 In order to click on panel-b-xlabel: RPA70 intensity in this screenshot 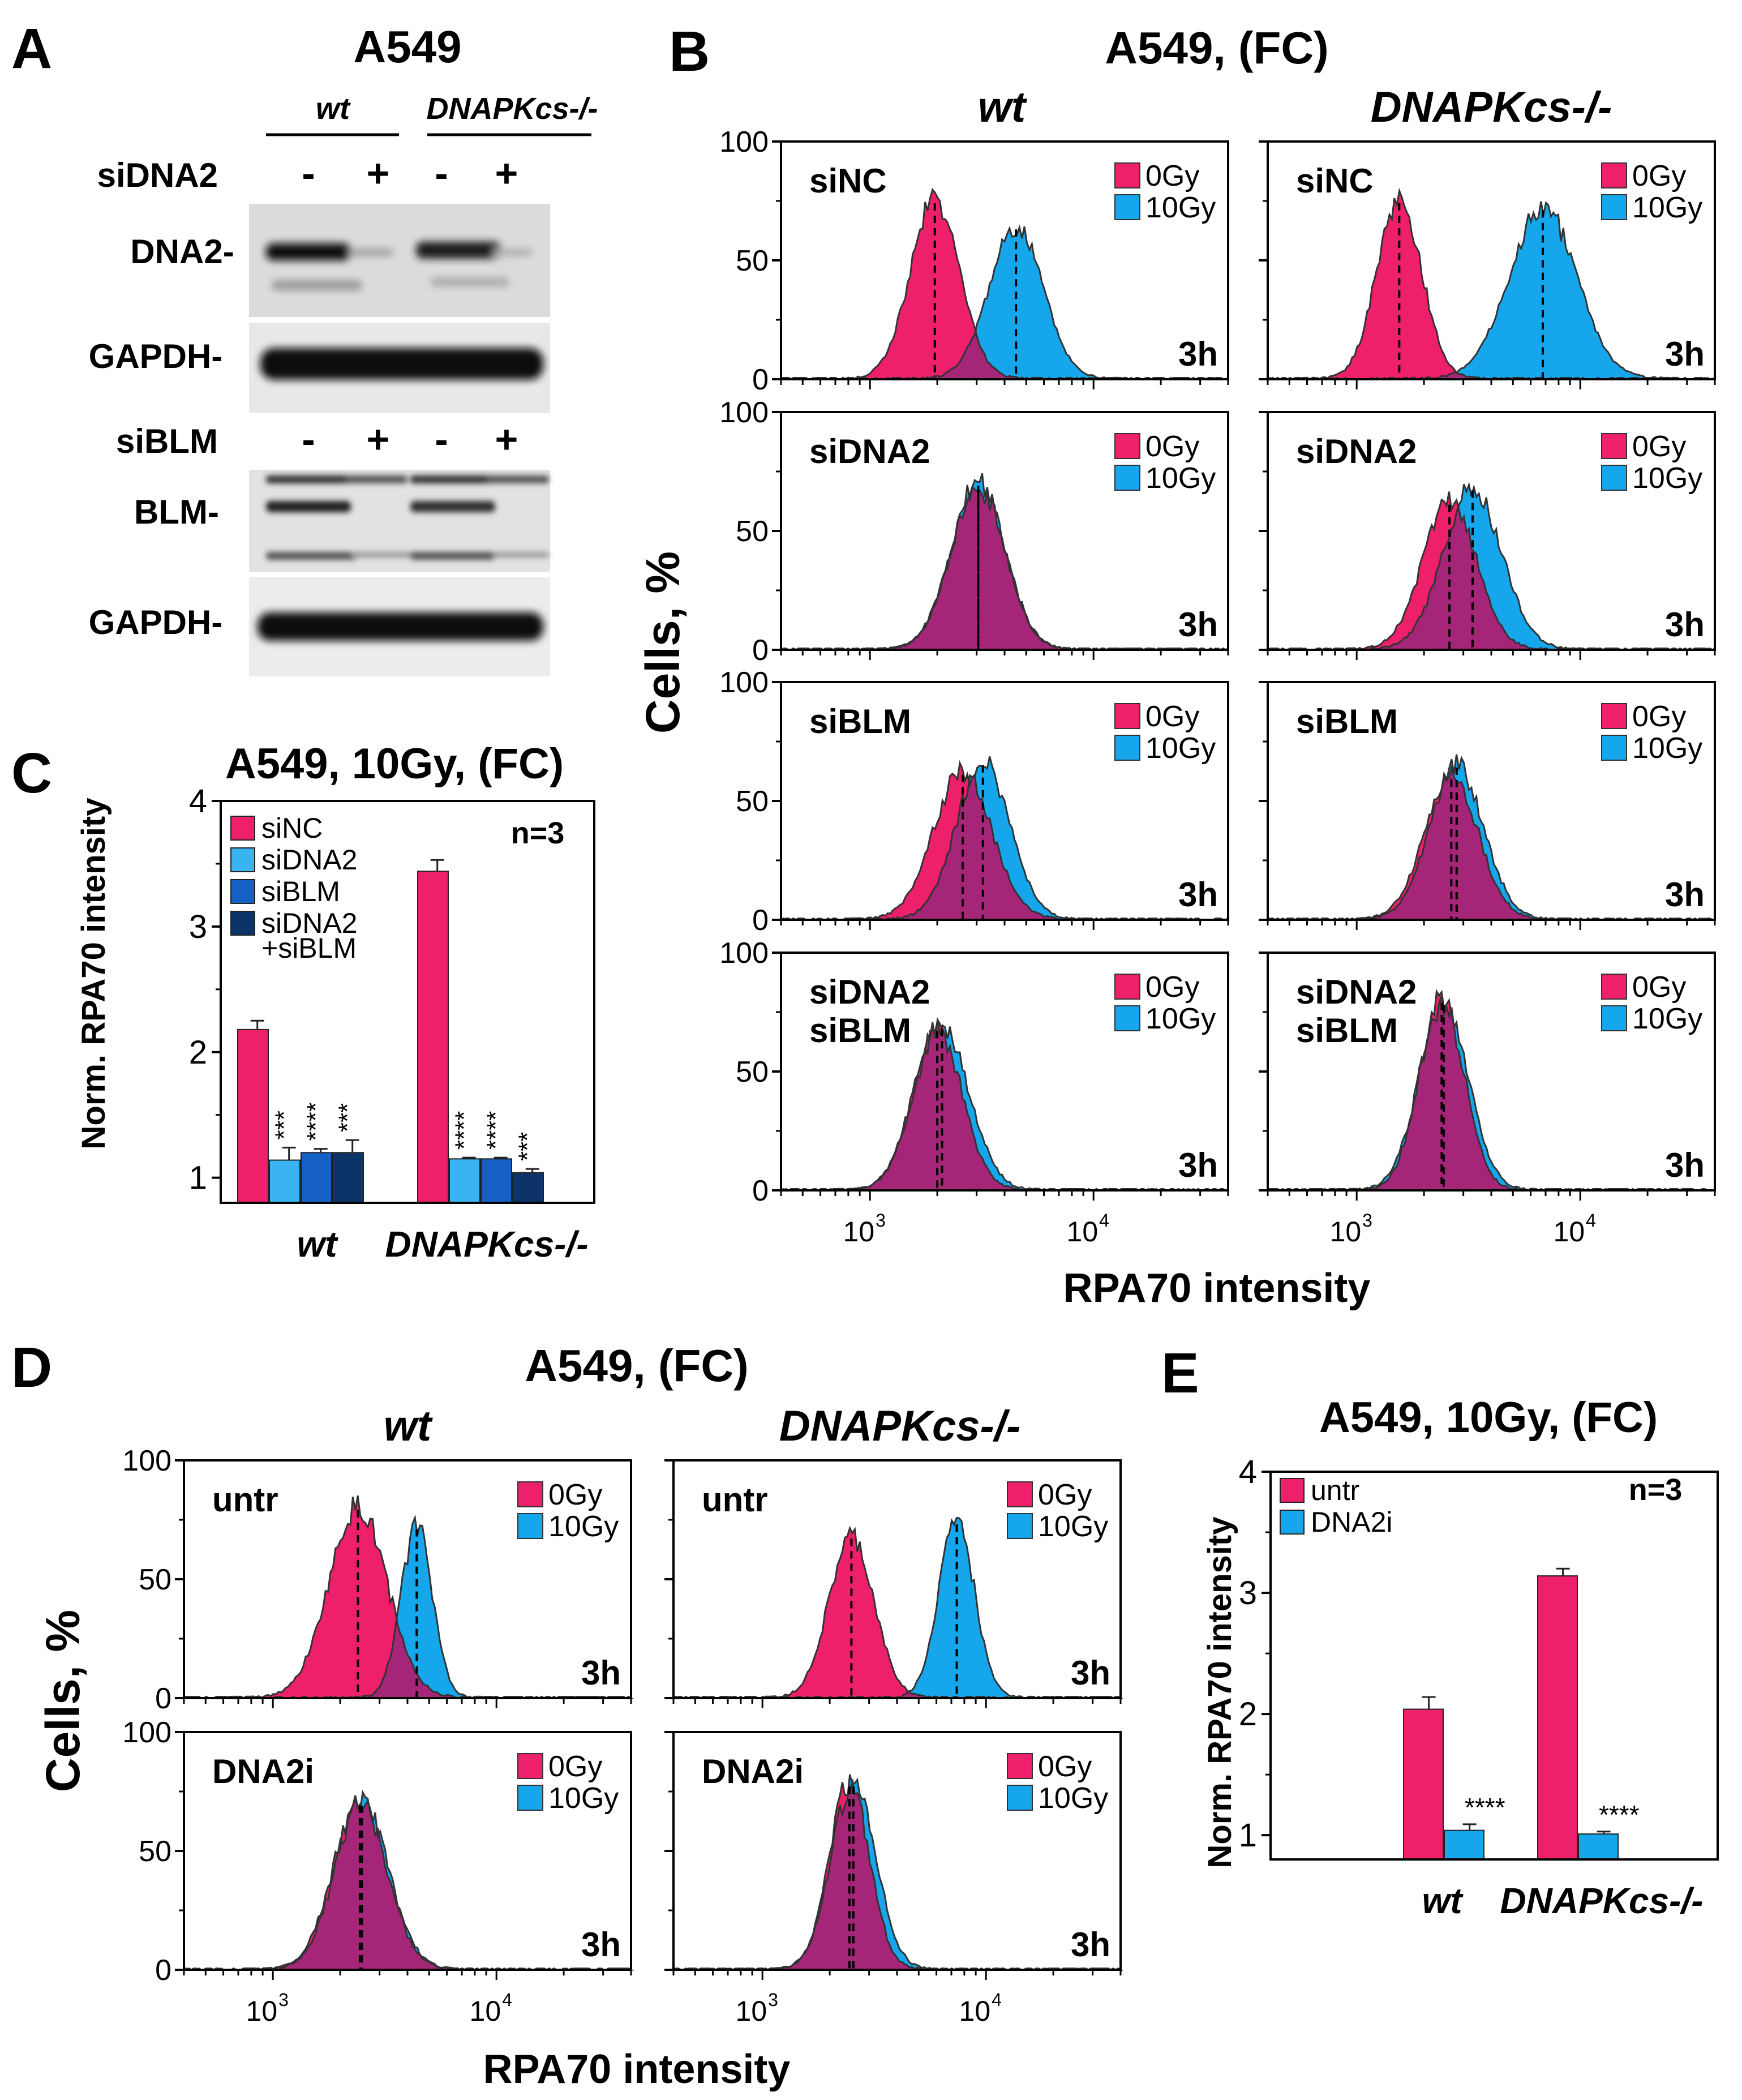, I will do `click(1217, 1288)`.